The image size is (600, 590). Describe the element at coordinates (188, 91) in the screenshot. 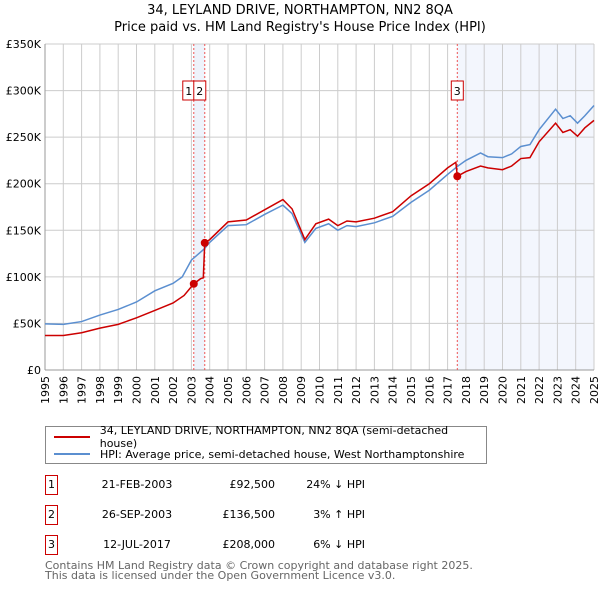

I see `sale-label: 1` at that location.